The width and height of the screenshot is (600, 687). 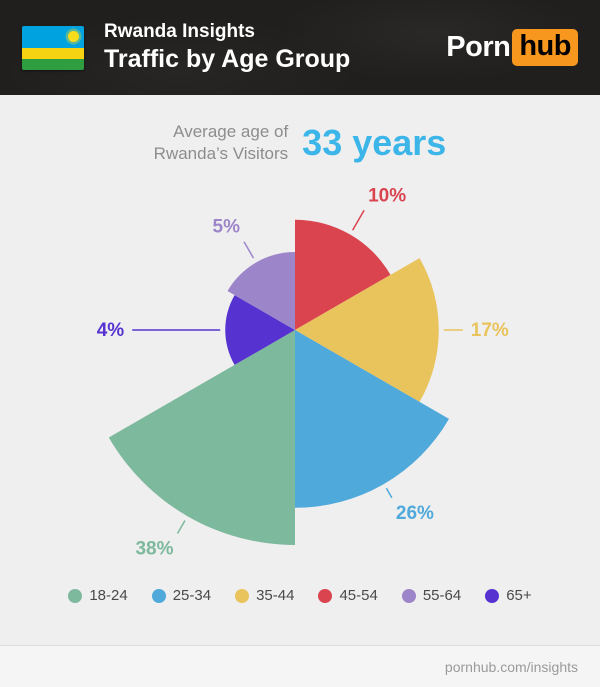 I want to click on legend-item-55-64: 55-64, so click(x=431, y=596).